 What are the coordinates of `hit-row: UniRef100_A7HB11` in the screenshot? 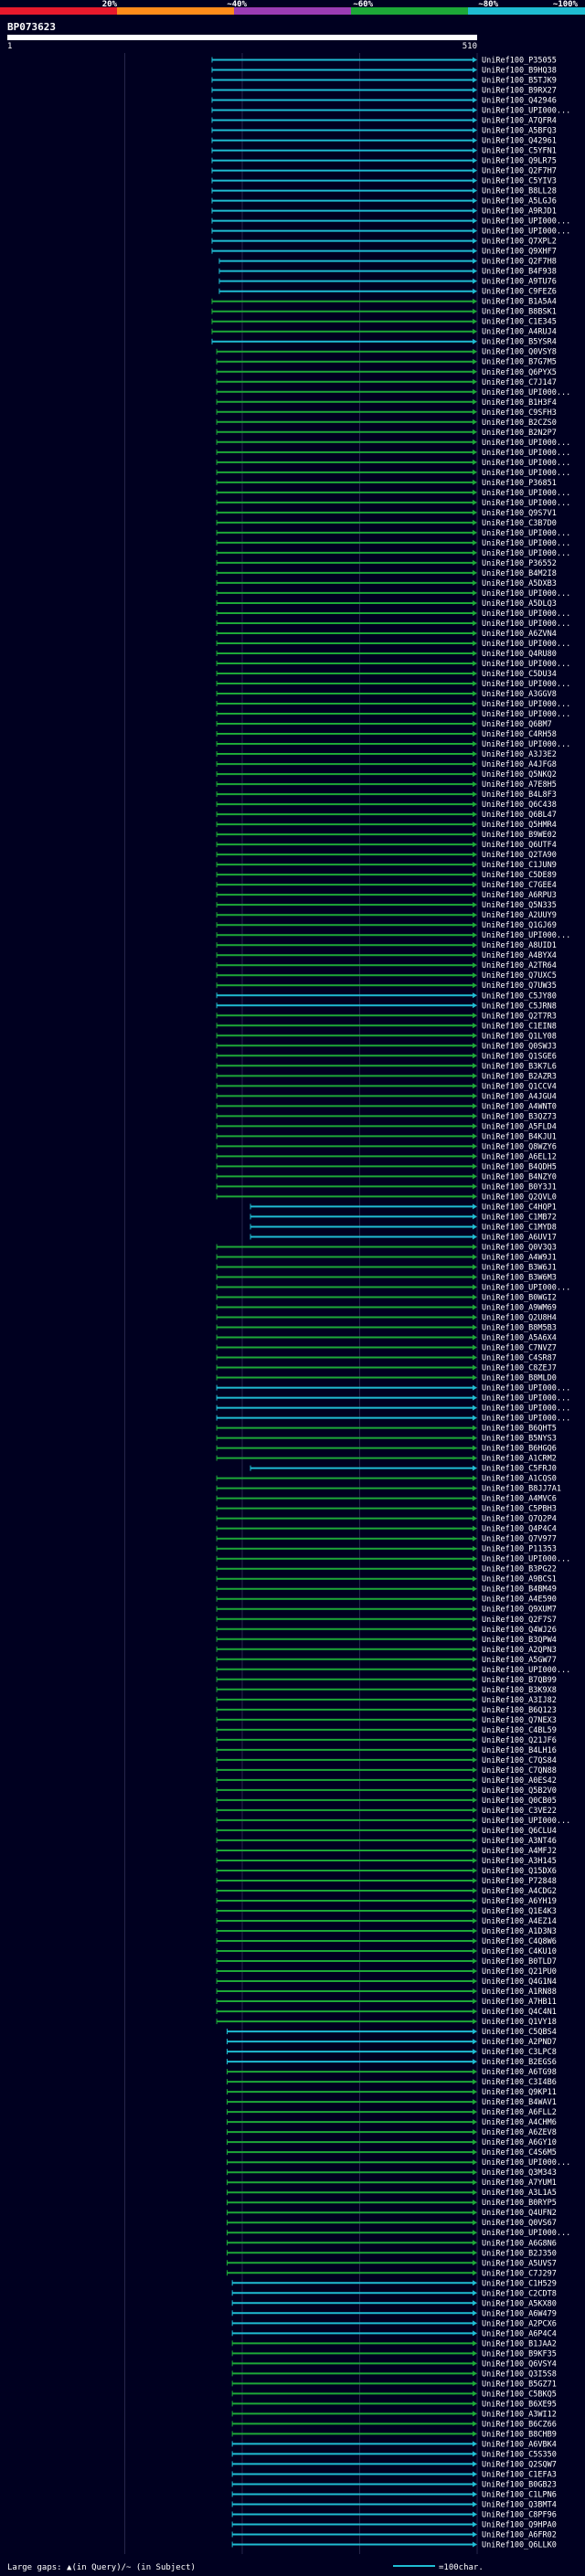 It's located at (387, 2002).